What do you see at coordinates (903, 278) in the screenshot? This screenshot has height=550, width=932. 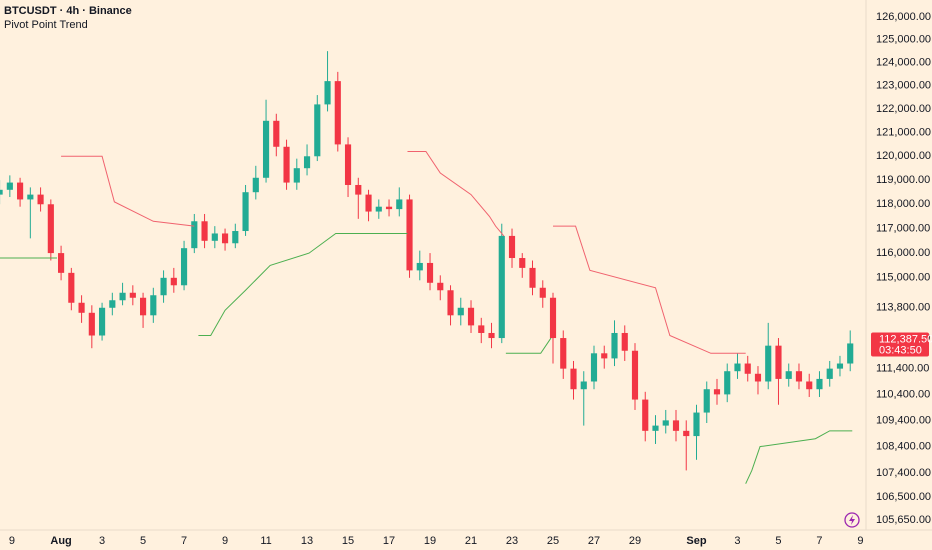 I see `y-tick-label: 115,000.00` at bounding box center [903, 278].